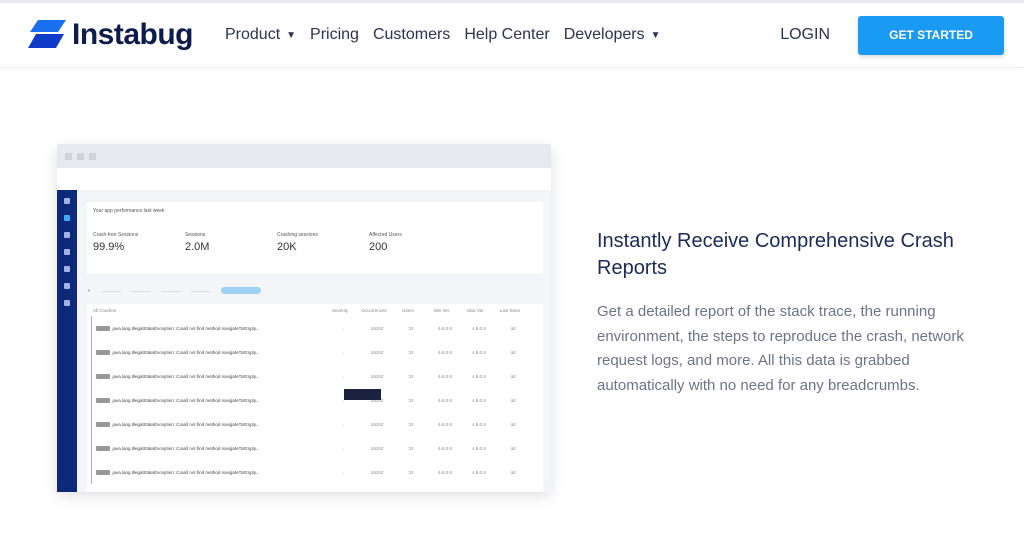 The width and height of the screenshot is (1024, 549). What do you see at coordinates (604, 34) in the screenshot?
I see `nav-label: Developers` at bounding box center [604, 34].